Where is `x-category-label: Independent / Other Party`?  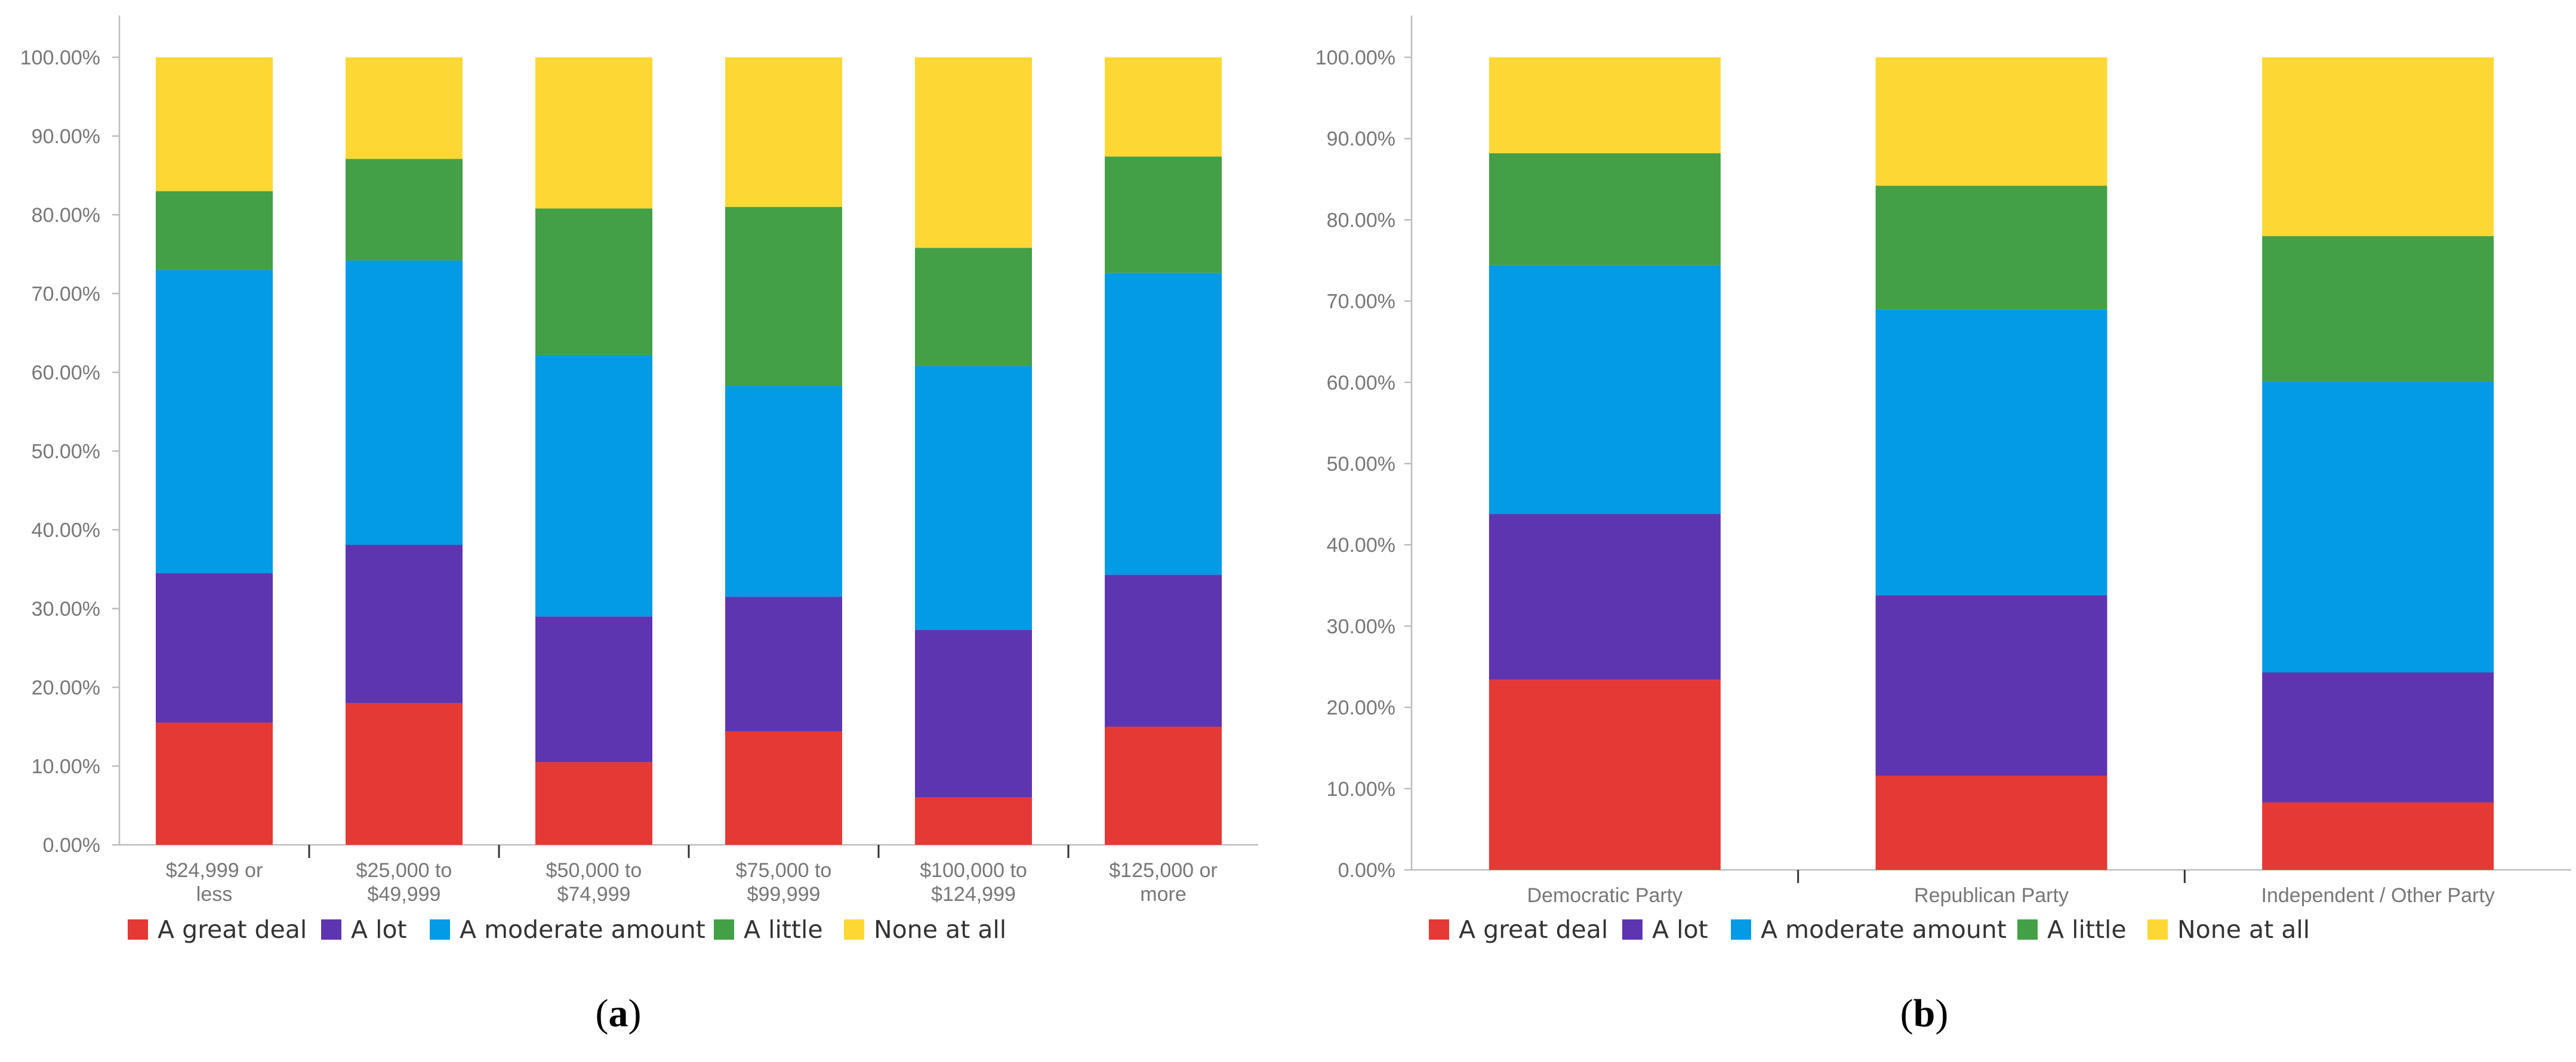 x-category-label: Independent / Other Party is located at coordinates (2378, 895).